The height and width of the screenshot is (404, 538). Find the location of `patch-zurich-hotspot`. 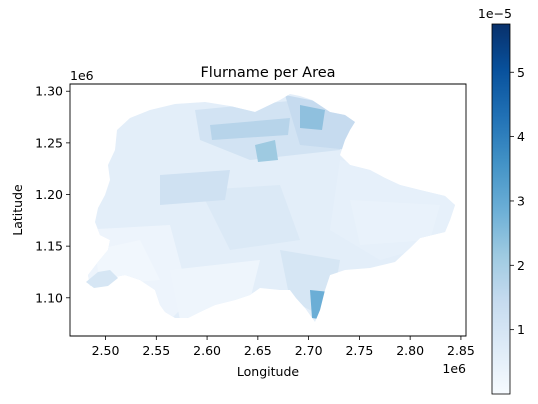

patch-zurich-hotspot is located at coordinates (312, 117).